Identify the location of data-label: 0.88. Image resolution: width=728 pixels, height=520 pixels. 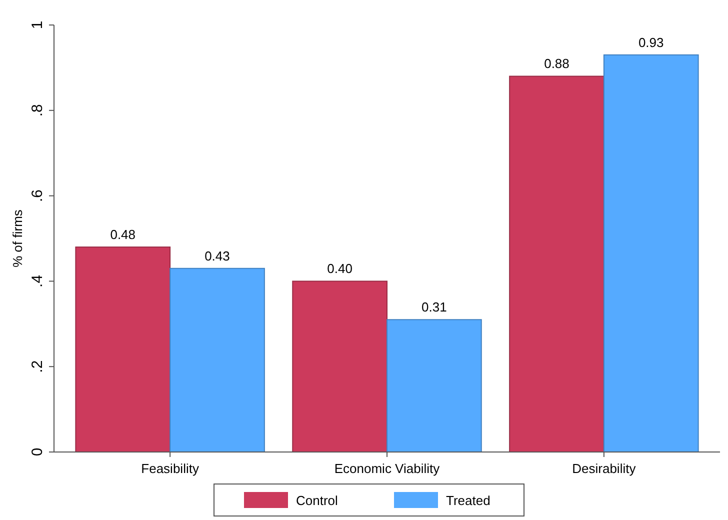
(557, 64).